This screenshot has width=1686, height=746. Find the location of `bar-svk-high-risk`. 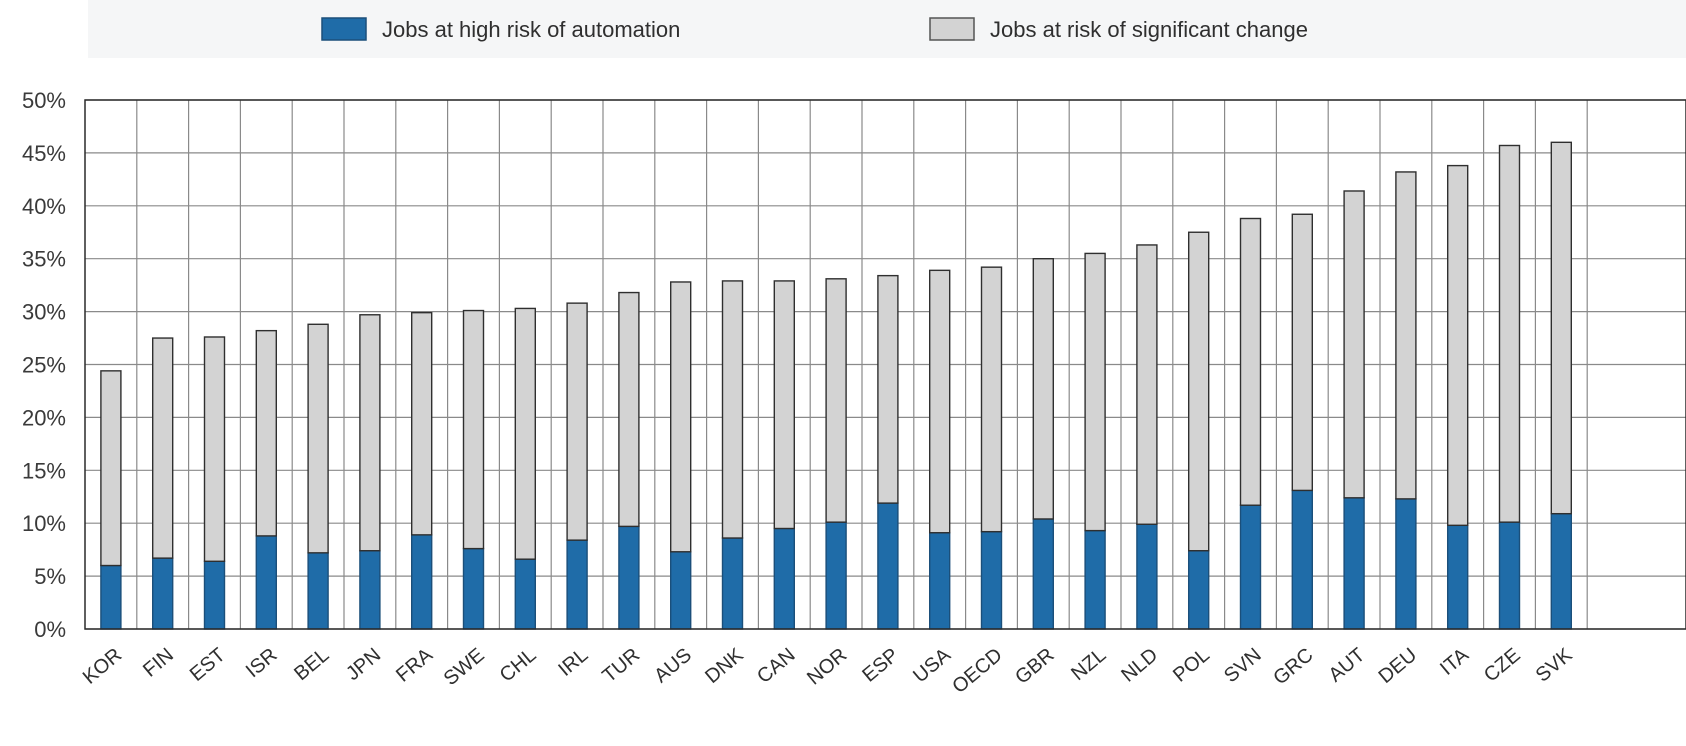

bar-svk-high-risk is located at coordinates (1561, 571).